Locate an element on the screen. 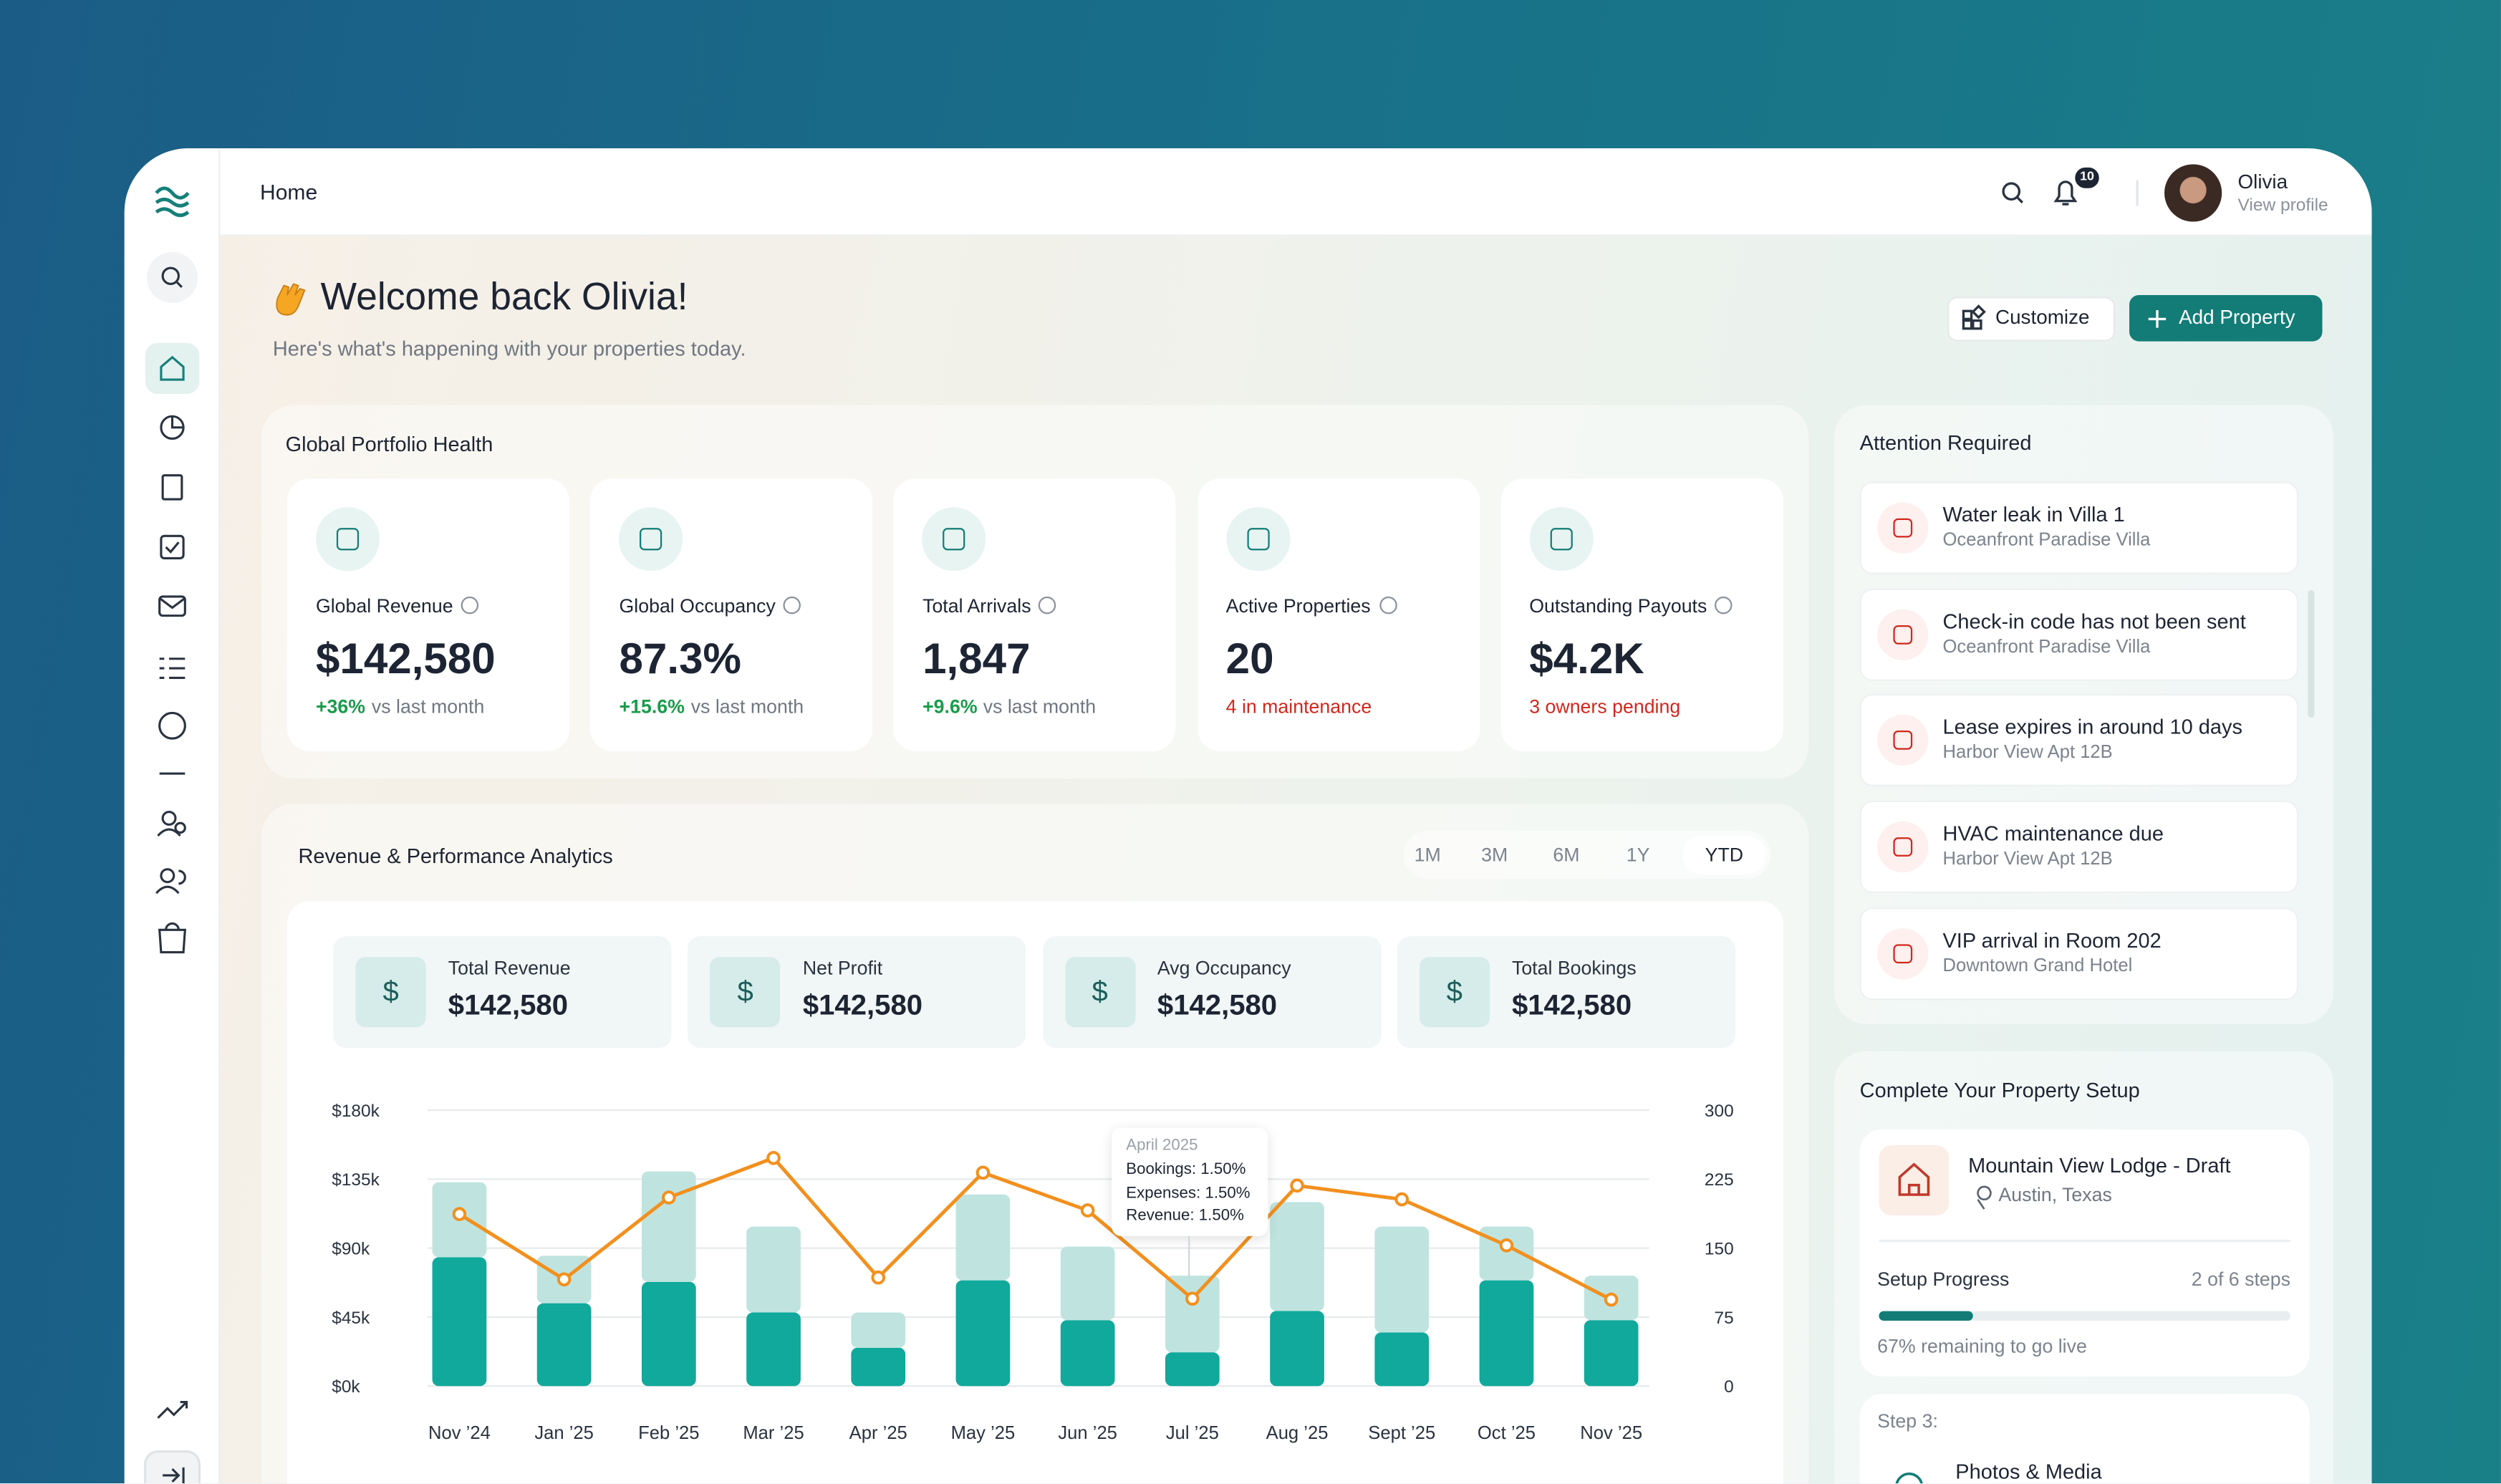  section-title: Attention Required is located at coordinates (1946, 442).